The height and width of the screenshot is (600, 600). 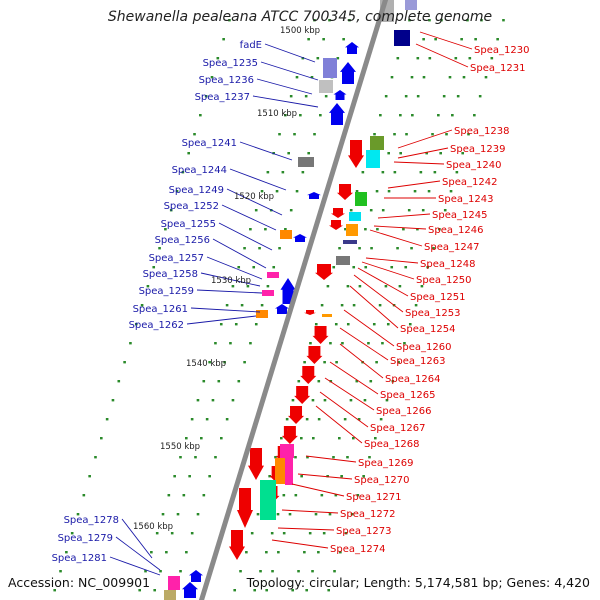 What do you see at coordinates (79, 582) in the screenshot?
I see `accession-text: Accession: NC_009901` at bounding box center [79, 582].